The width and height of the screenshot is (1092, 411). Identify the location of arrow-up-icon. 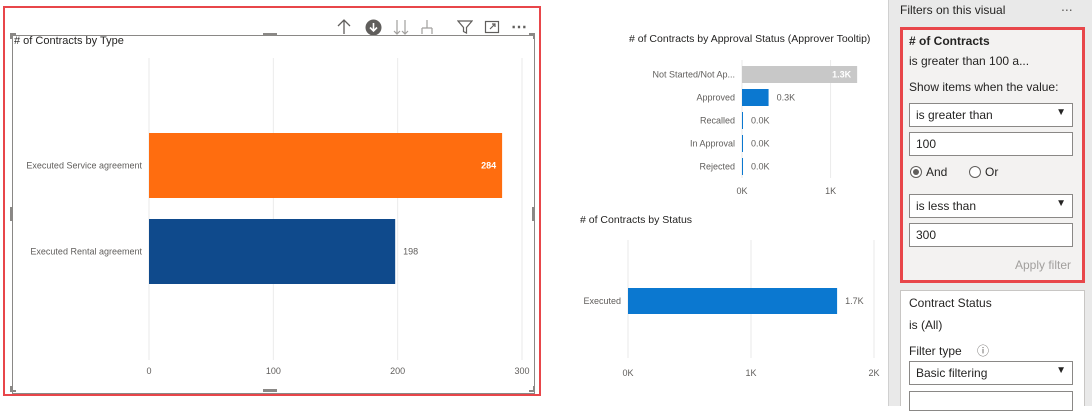
(344, 27).